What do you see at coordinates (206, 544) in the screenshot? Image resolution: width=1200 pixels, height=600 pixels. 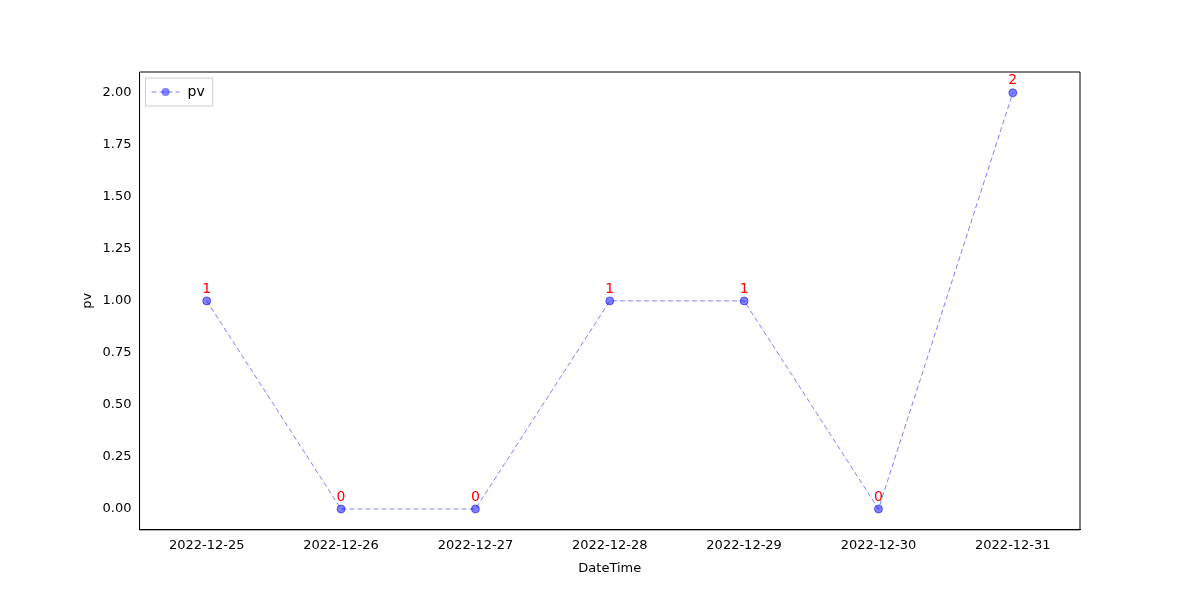 I see `x-tick-label: 2022-12-25` at bounding box center [206, 544].